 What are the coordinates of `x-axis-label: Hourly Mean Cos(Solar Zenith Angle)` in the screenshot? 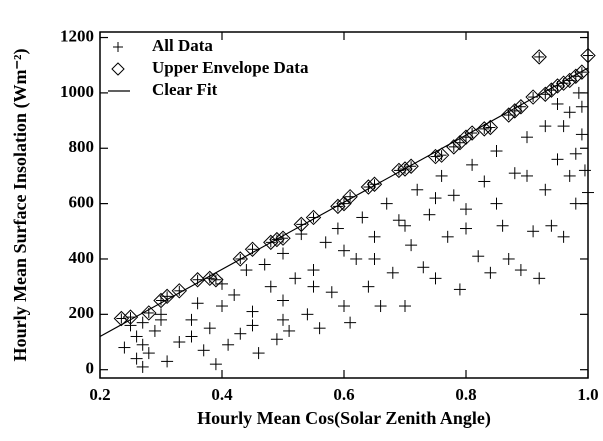 It's located at (344, 418).